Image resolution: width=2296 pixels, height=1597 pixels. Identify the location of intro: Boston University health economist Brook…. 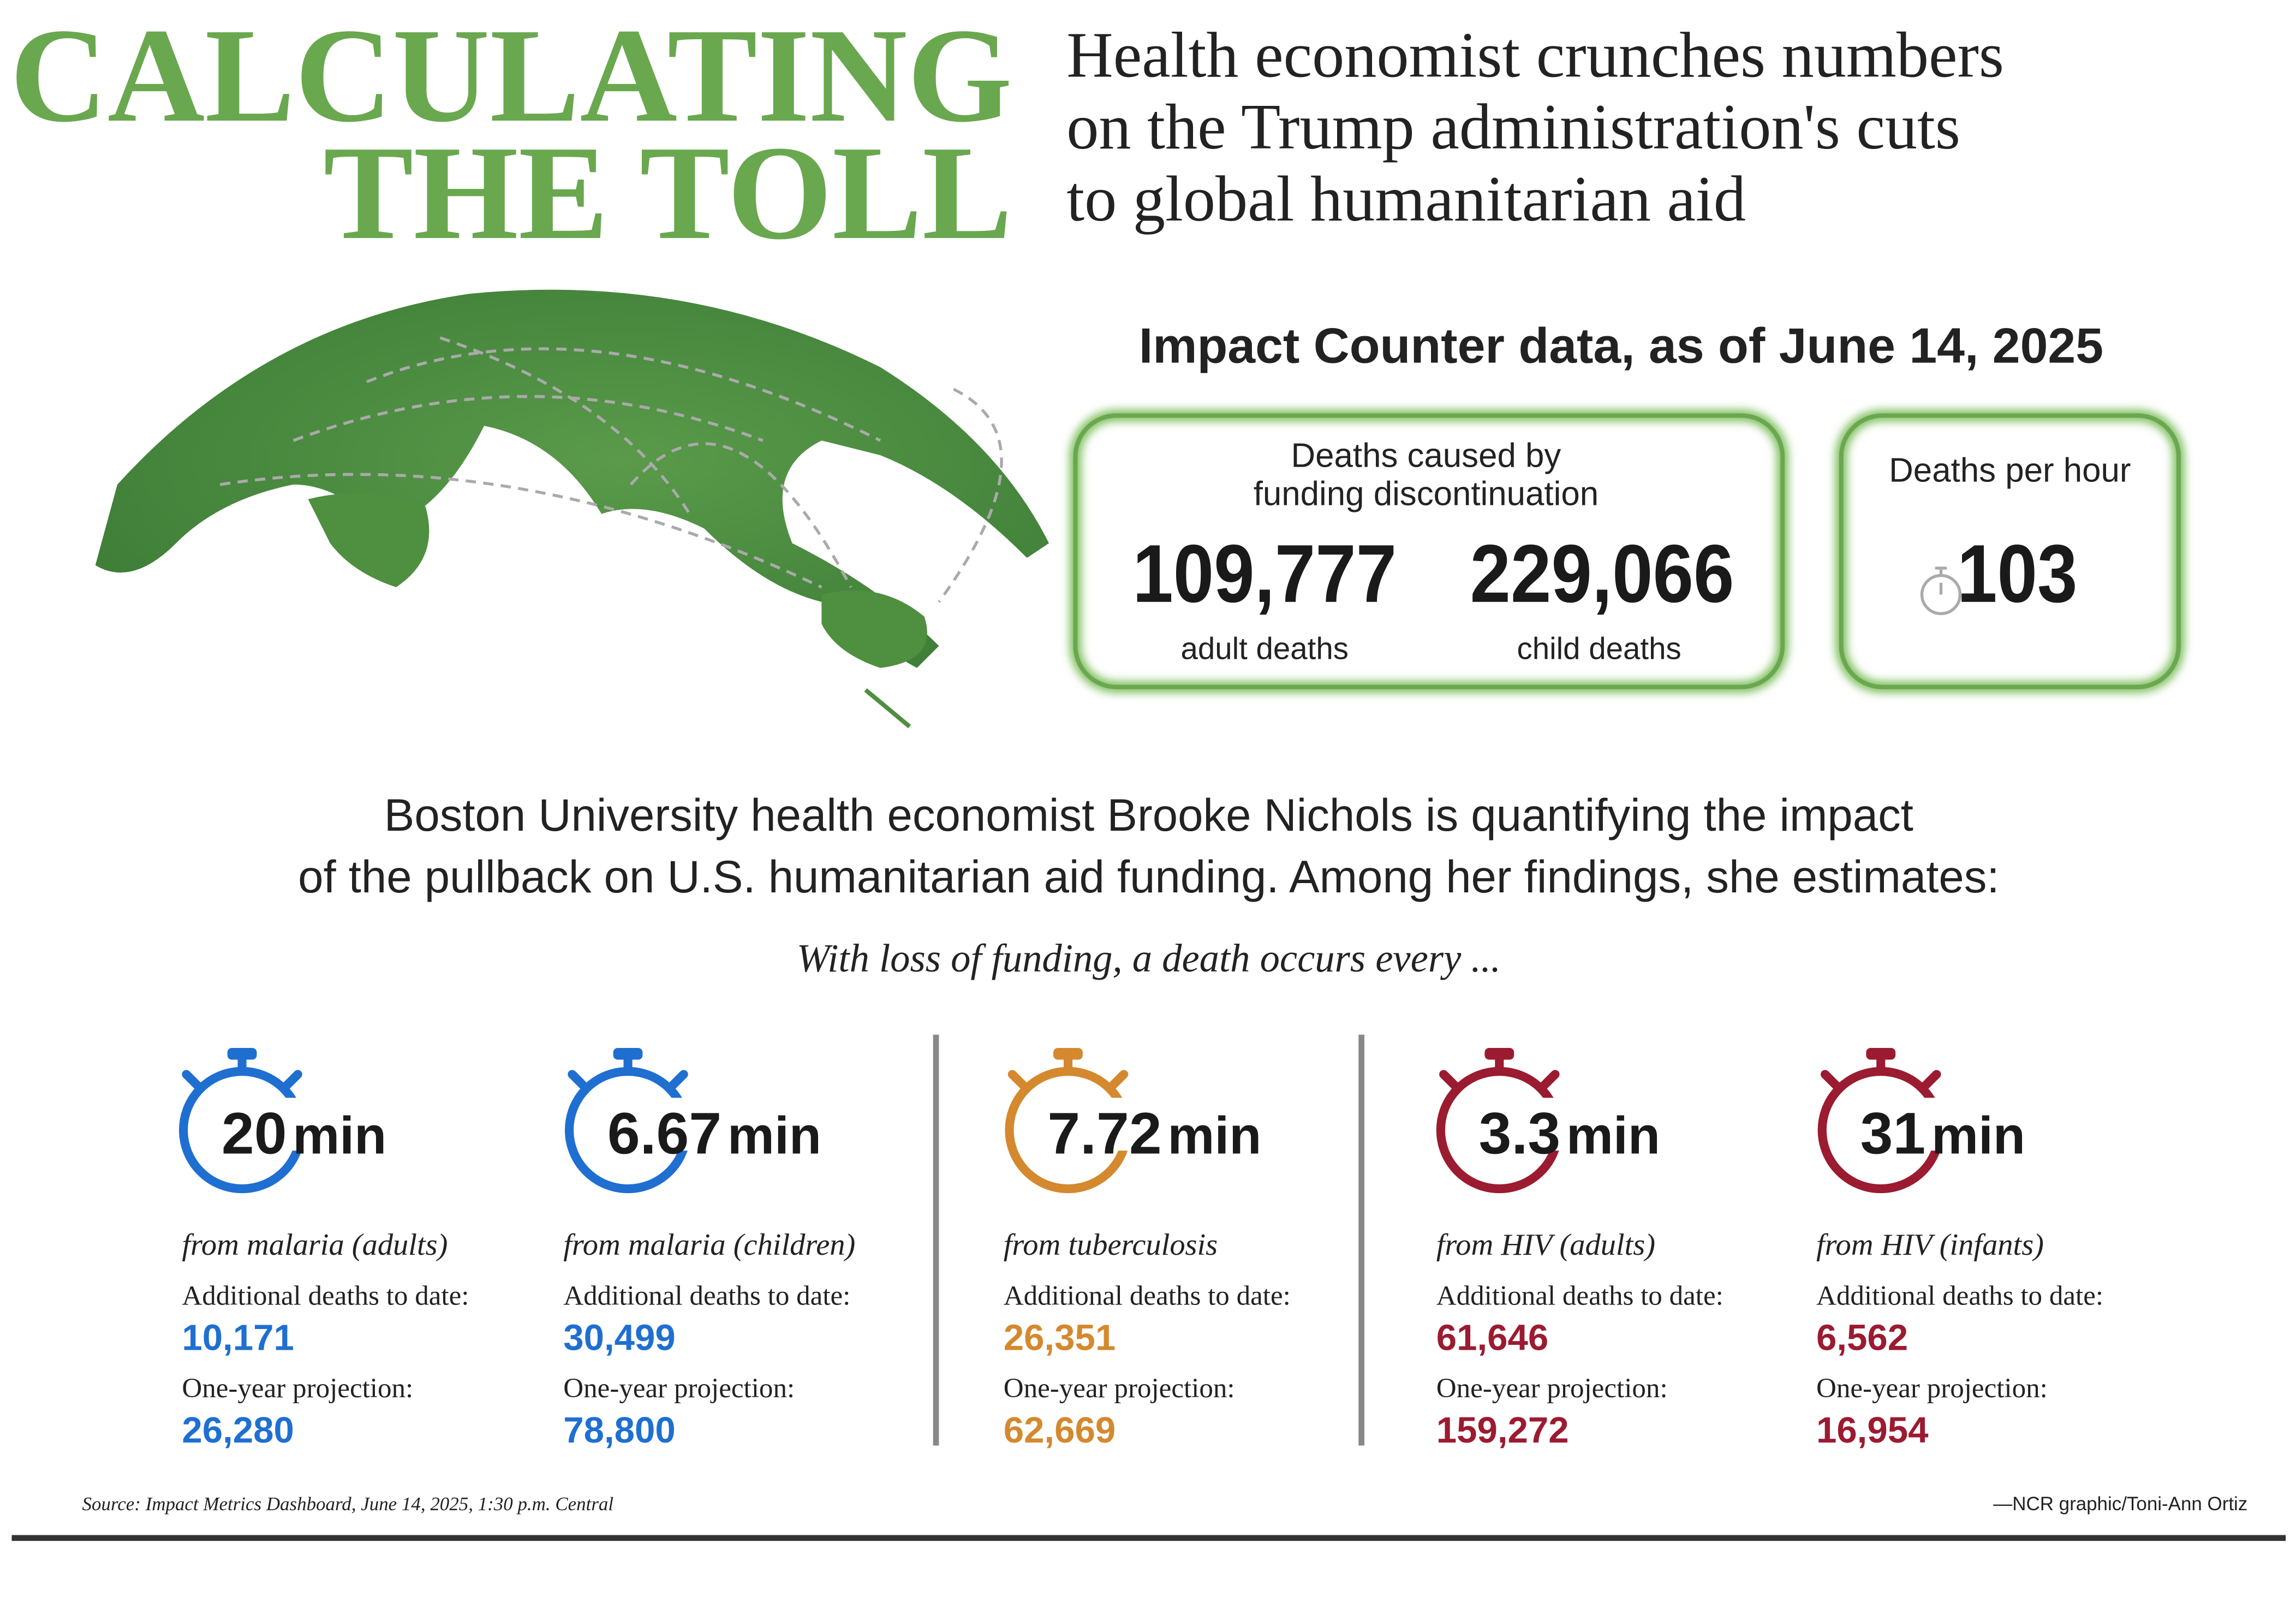
(1148, 846).